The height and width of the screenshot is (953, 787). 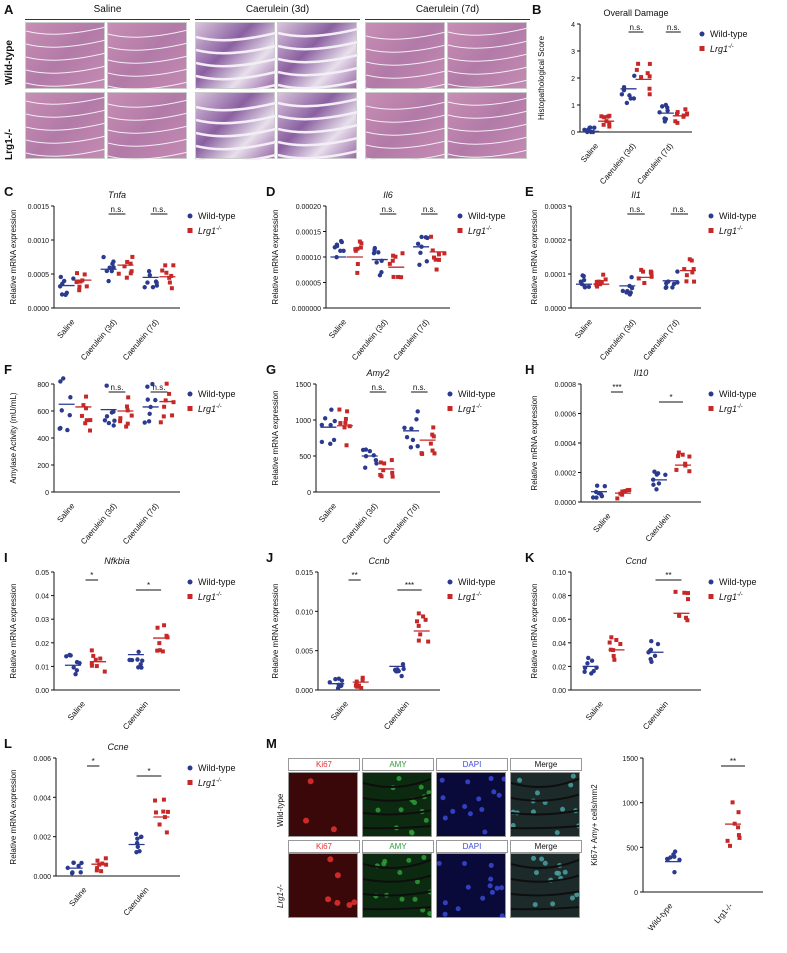 I want to click on y-tick-label: 3, so click(x=573, y=52).